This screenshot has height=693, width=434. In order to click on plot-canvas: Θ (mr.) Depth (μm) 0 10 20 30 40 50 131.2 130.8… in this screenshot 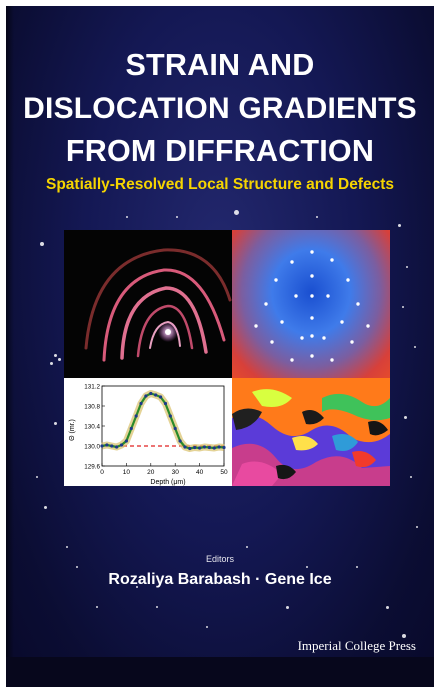, I will do `click(148, 434)`.